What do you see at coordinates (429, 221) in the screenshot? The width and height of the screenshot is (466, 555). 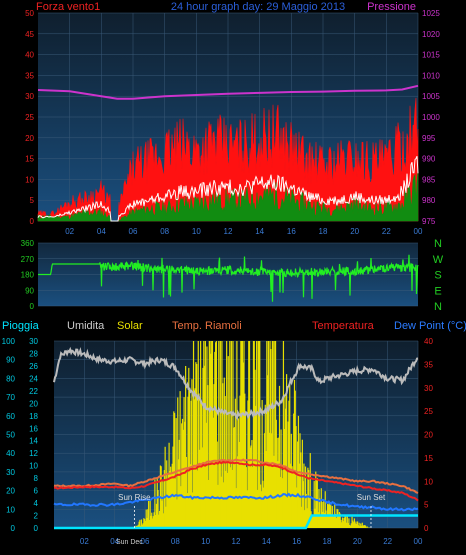 I see `top-right-tick-label: 975` at bounding box center [429, 221].